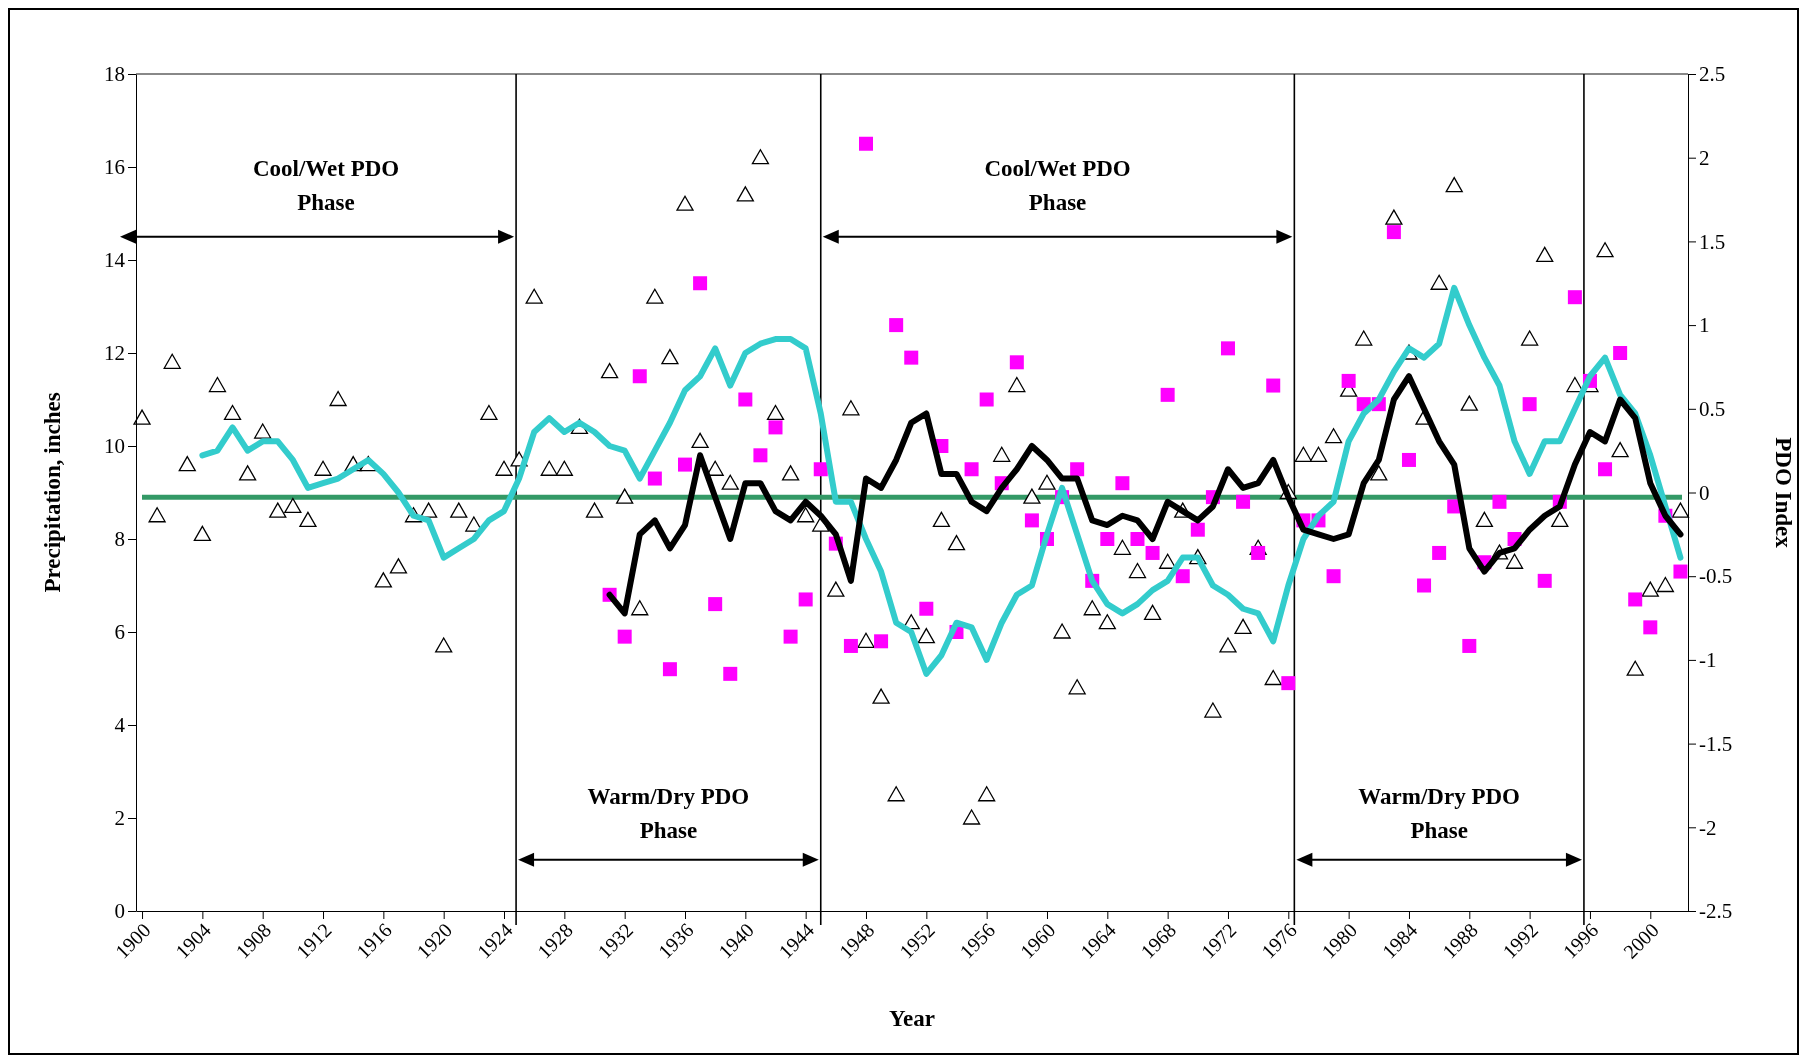 The width and height of the screenshot is (1807, 1063). What do you see at coordinates (1459, 940) in the screenshot?
I see `x-tick-label: 1988` at bounding box center [1459, 940].